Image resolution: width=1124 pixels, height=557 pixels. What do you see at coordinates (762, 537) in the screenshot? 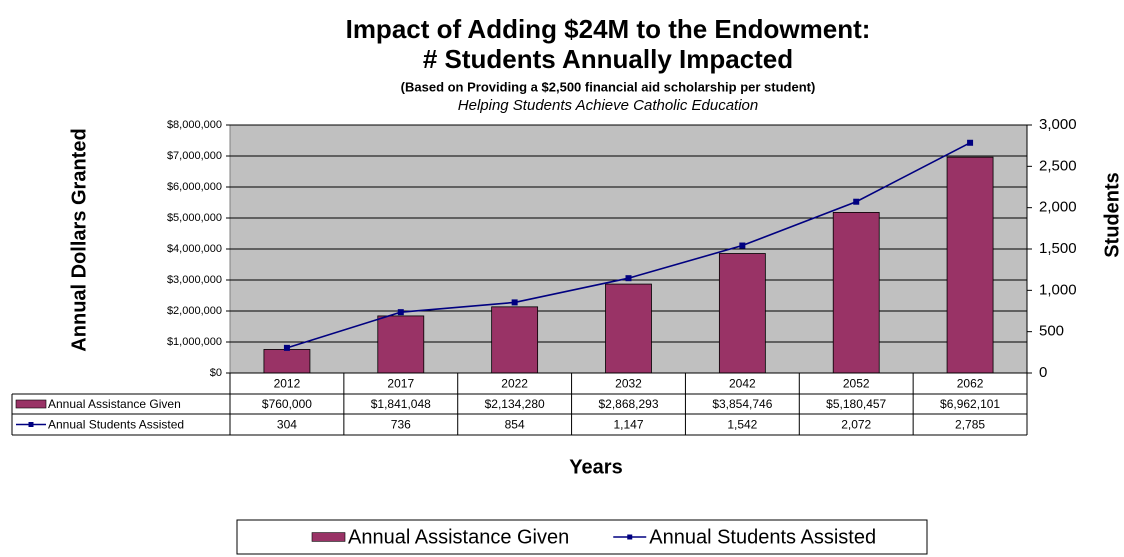
I see `legend-label: Annual Students Assisted` at bounding box center [762, 537].